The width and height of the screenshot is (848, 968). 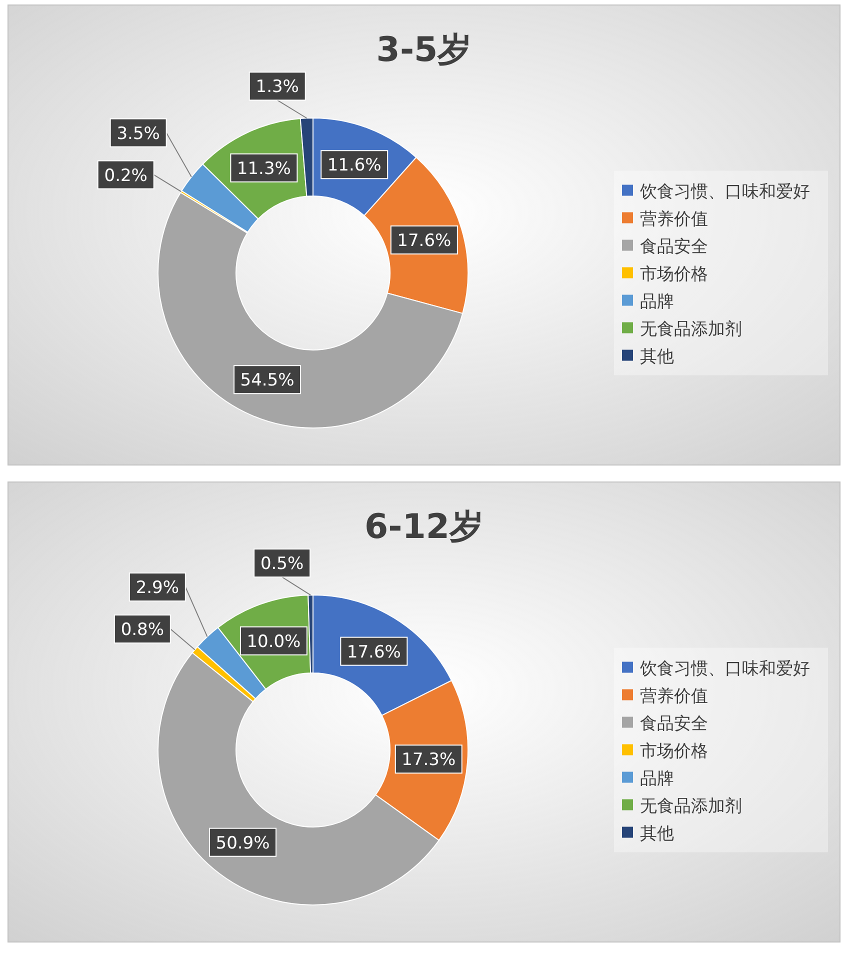 I want to click on data-label: 0.2%, so click(x=126, y=176).